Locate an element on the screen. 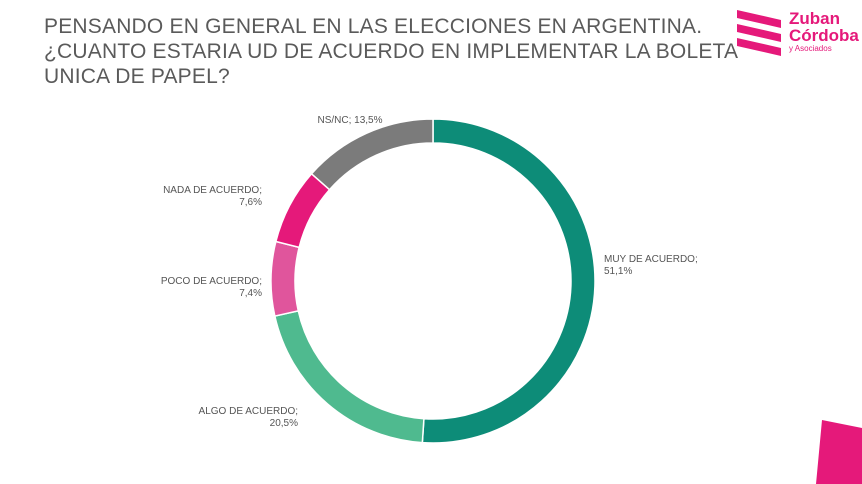 The height and width of the screenshot is (484, 862). logo-text: Zuban Córdoba y Asociados is located at coordinates (824, 32).